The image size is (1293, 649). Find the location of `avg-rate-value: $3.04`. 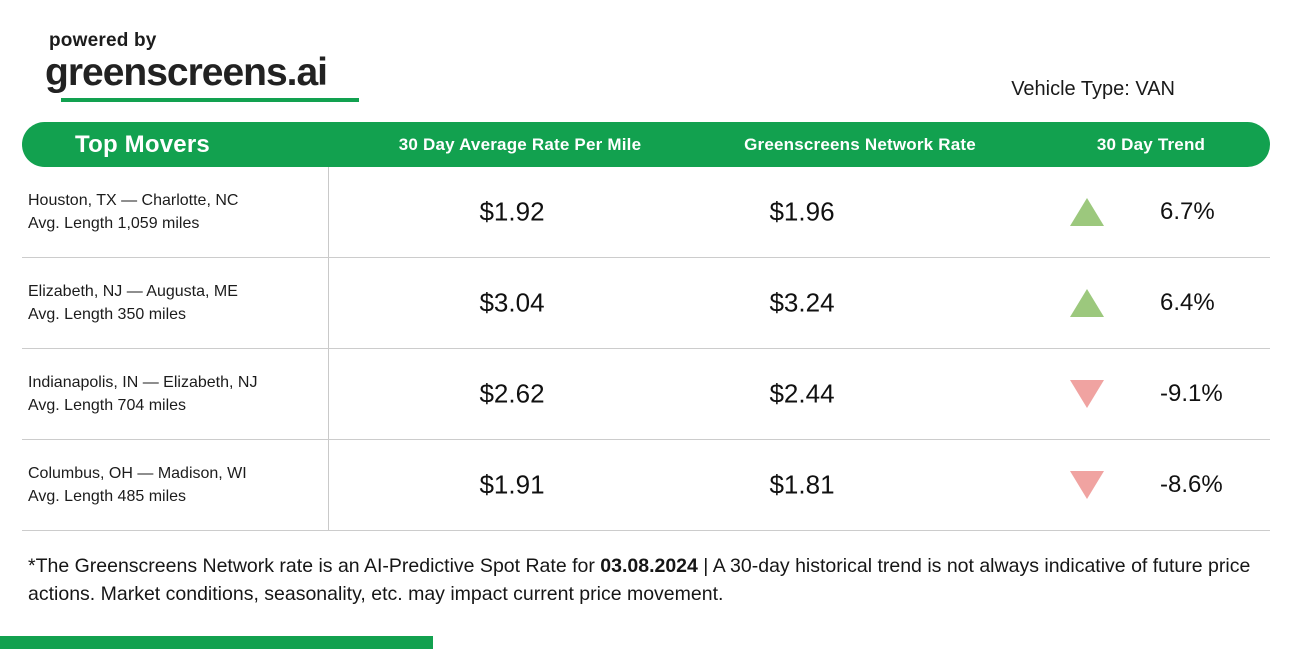

avg-rate-value: $3.04 is located at coordinates (512, 302).